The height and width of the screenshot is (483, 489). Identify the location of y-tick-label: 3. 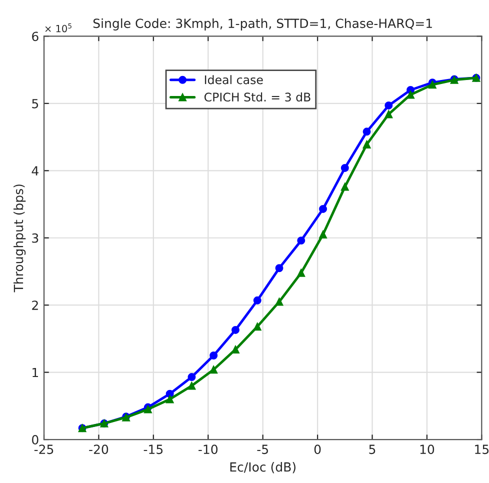
(35, 238).